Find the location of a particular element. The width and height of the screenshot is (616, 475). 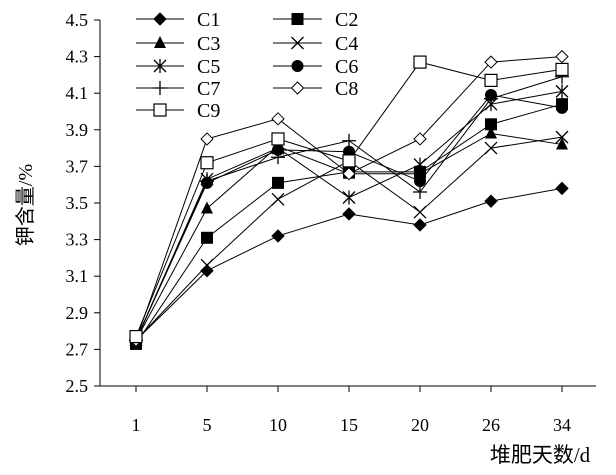

legend-label: C4 is located at coordinates (346, 44).